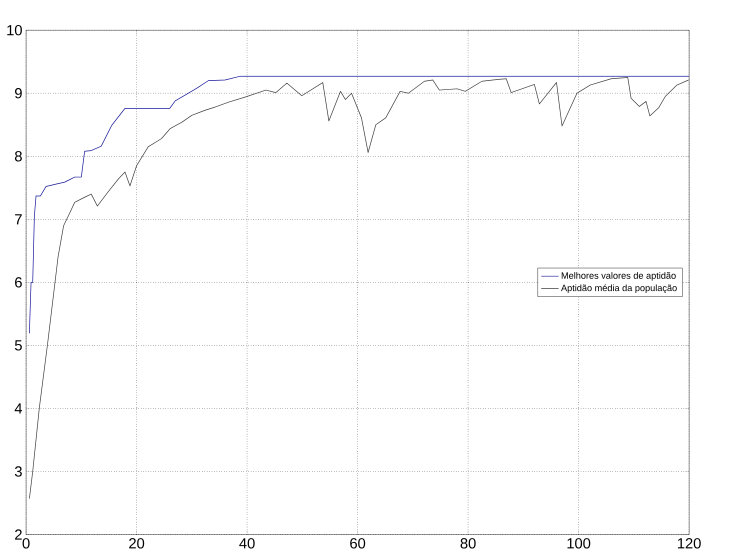  I want to click on legend-label: Melhores valores de aptidão, so click(619, 276).